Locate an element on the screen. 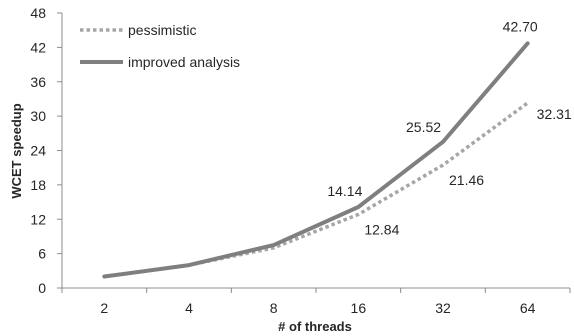  x-tick-label: 4 is located at coordinates (189, 308).